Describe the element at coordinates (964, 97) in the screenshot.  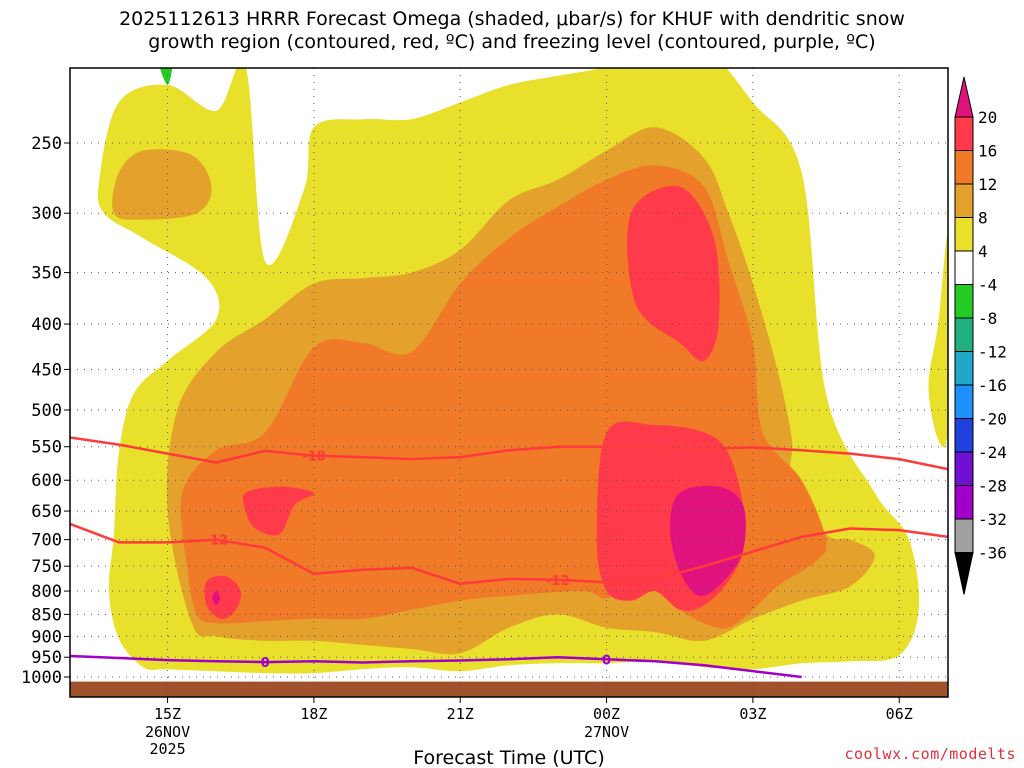
I see `colorbar-top-arrow` at that location.